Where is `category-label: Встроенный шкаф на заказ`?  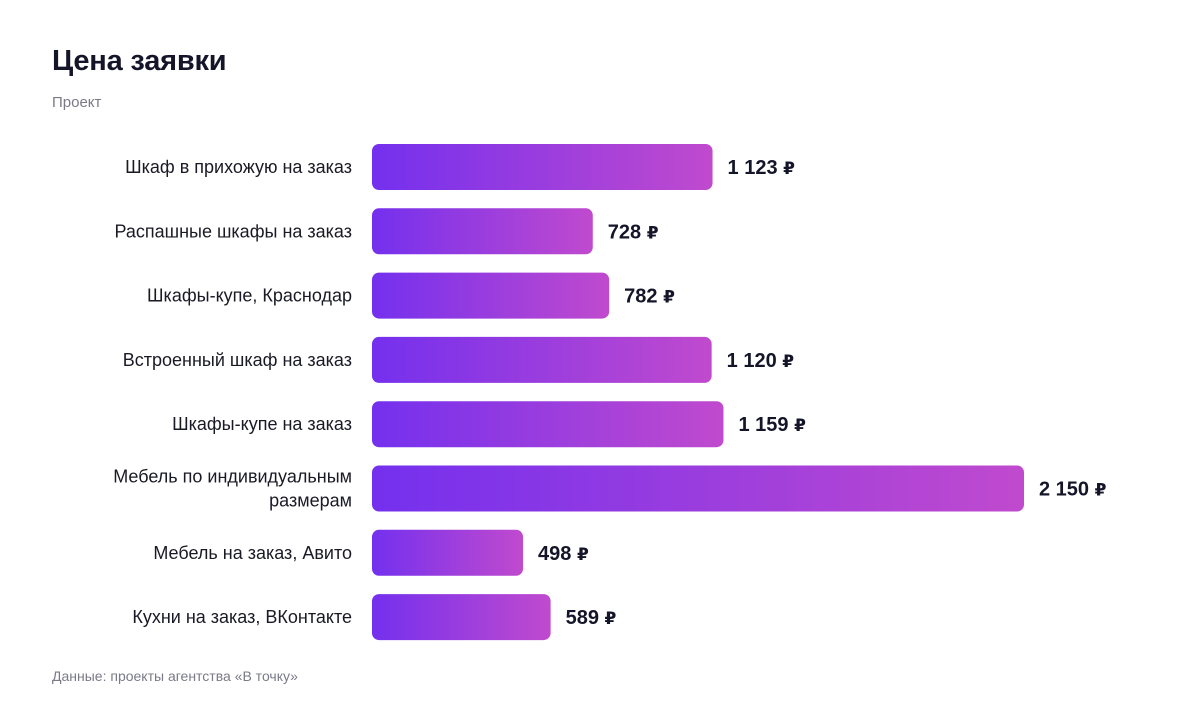 category-label: Встроенный шкаф на заказ is located at coordinates (237, 360).